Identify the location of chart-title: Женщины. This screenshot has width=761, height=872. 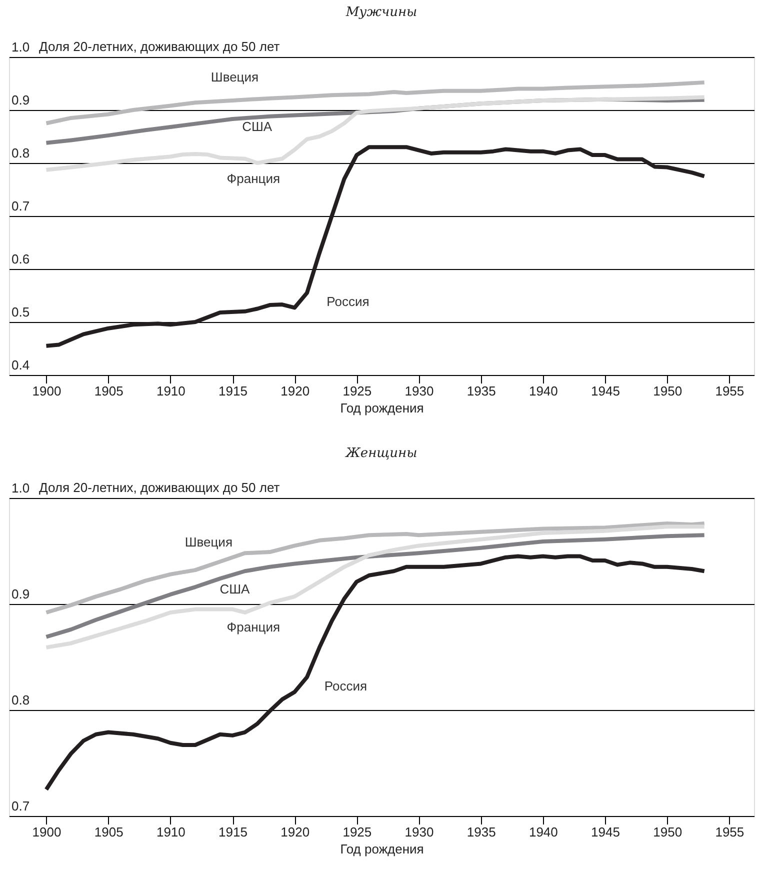
(381, 453).